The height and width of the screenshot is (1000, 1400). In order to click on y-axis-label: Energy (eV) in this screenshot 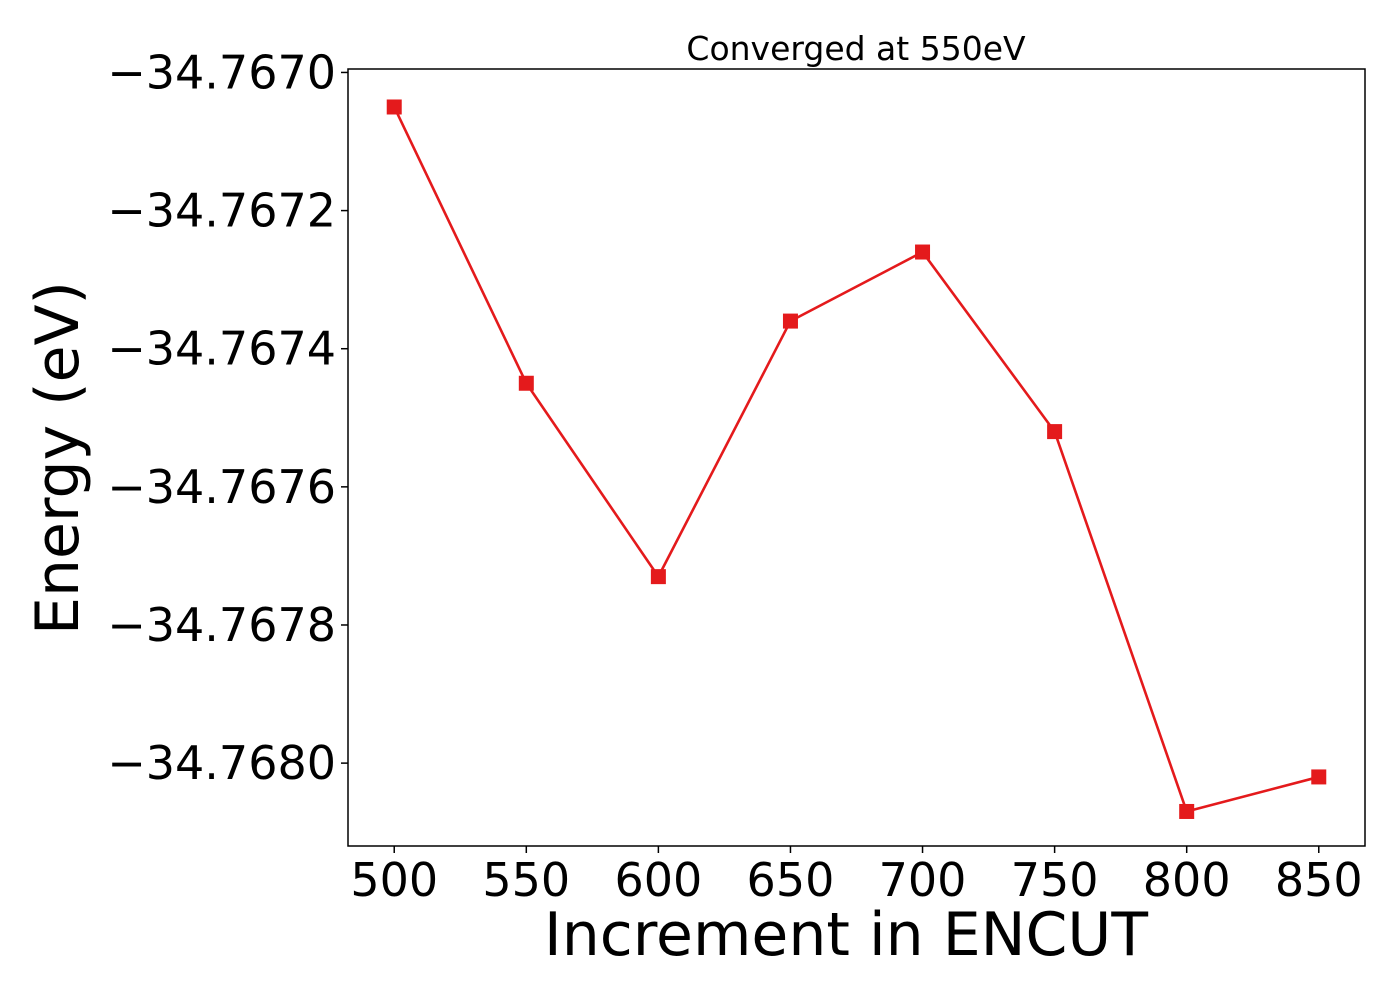, I will do `click(58, 458)`.